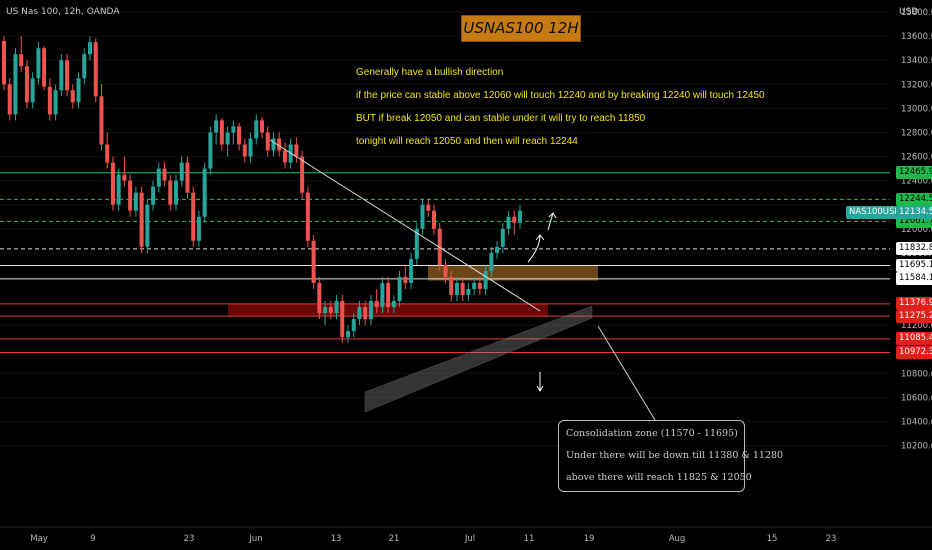 The image size is (932, 550). What do you see at coordinates (914, 173) in the screenshot?
I see `price-level-tag: 12465.9` at bounding box center [914, 173].